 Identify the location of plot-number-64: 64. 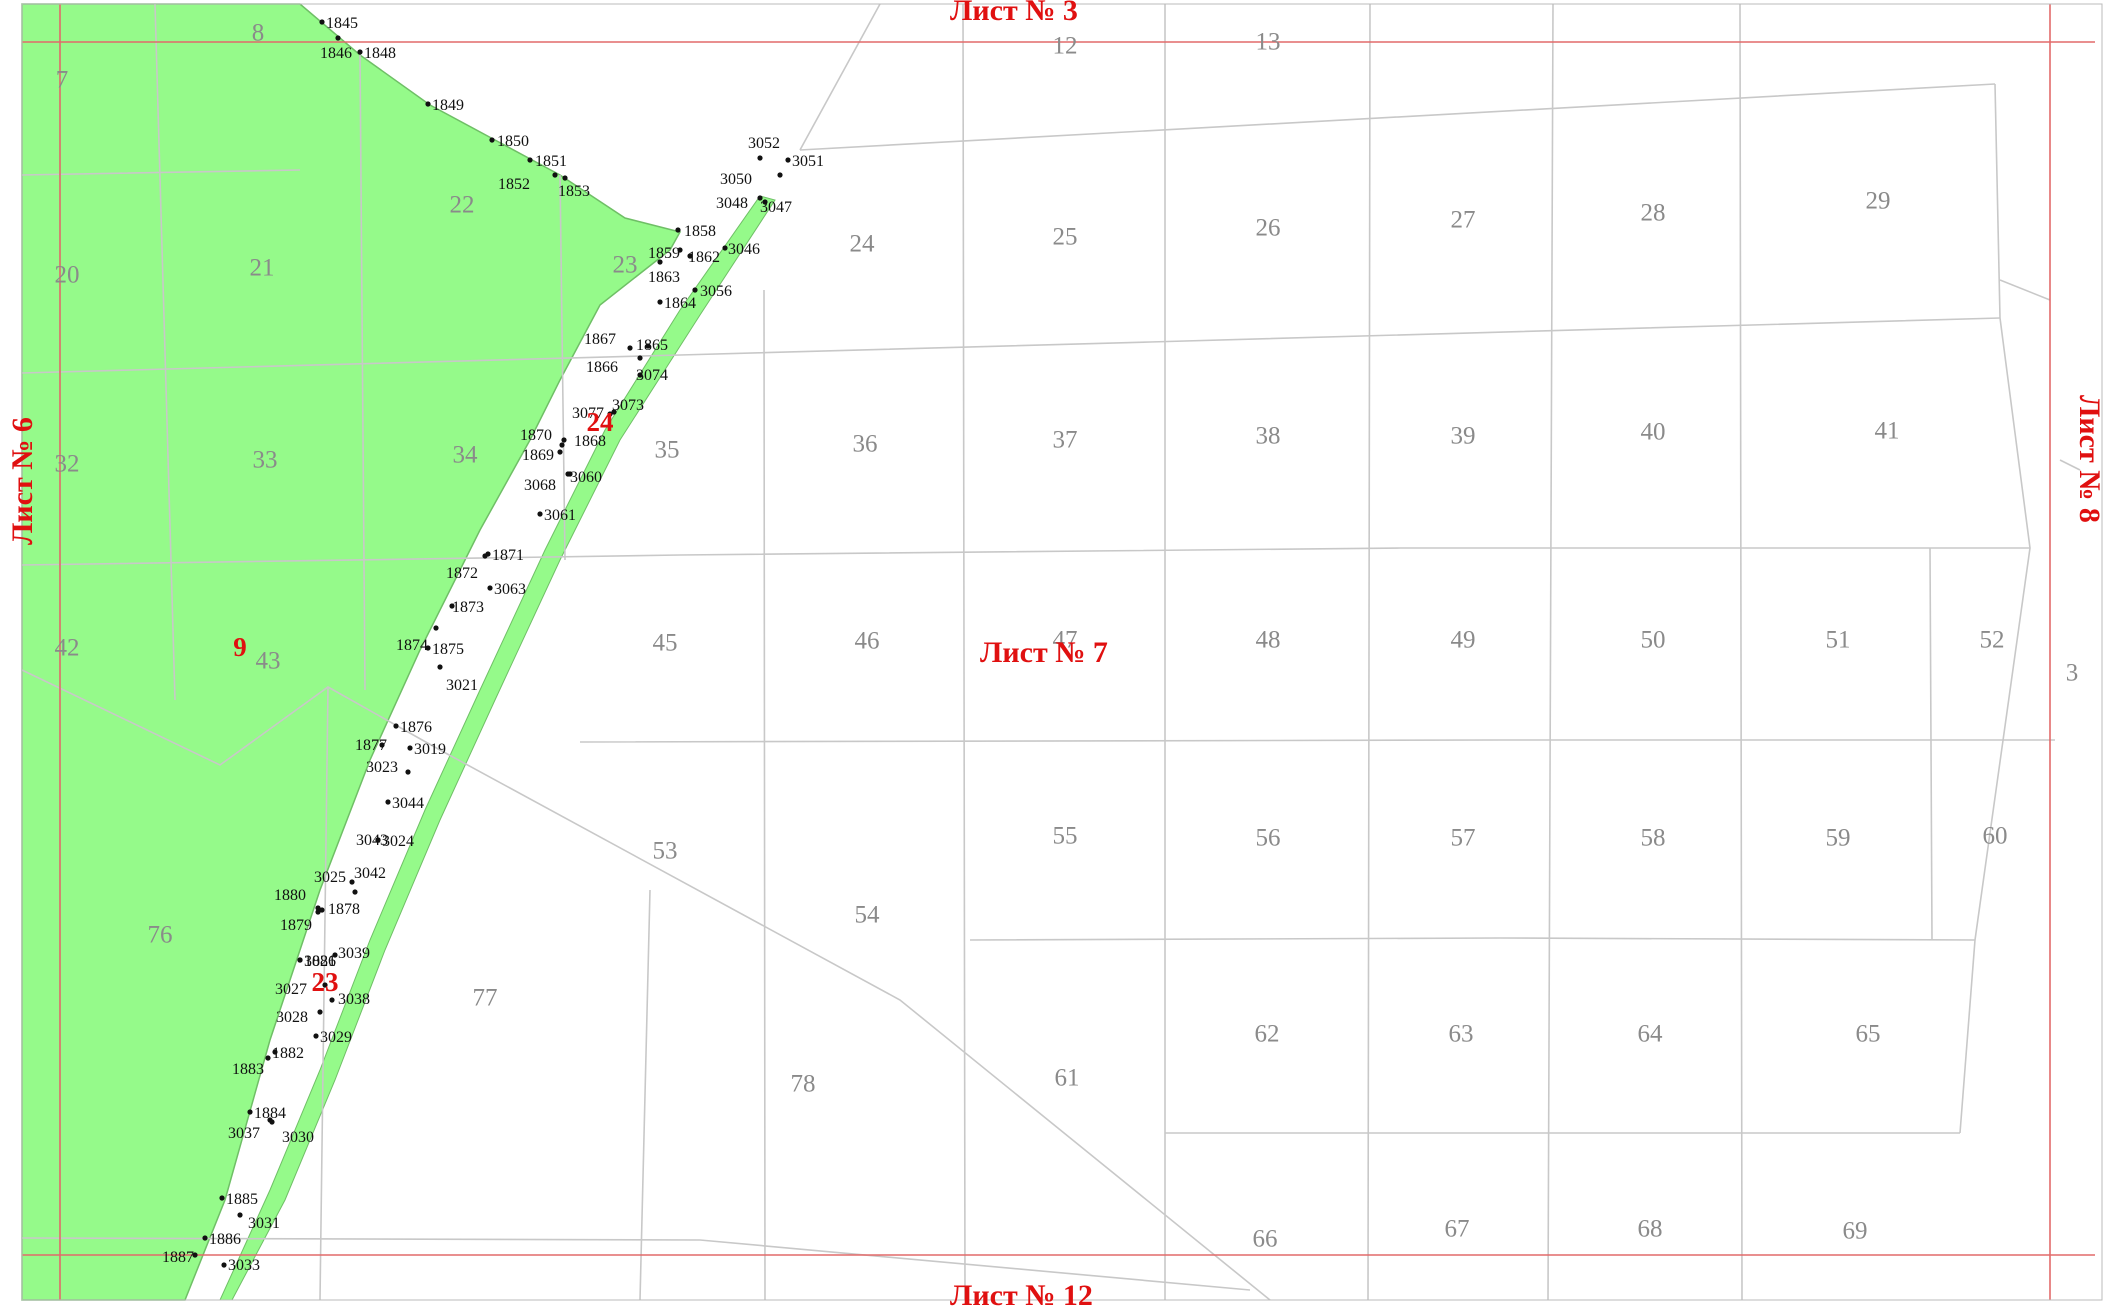
(1651, 1034).